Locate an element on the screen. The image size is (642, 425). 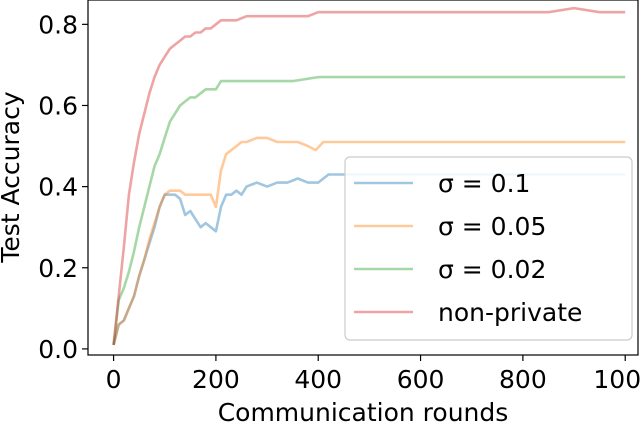
x-tick-label: 200 is located at coordinates (216, 379).